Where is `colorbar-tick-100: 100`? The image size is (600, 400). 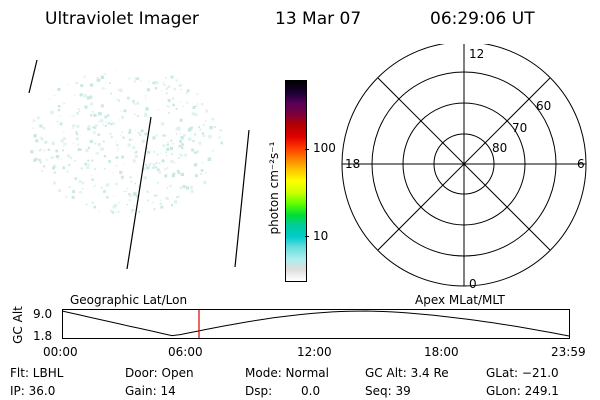
colorbar-tick-100: 100 is located at coordinates (324, 148).